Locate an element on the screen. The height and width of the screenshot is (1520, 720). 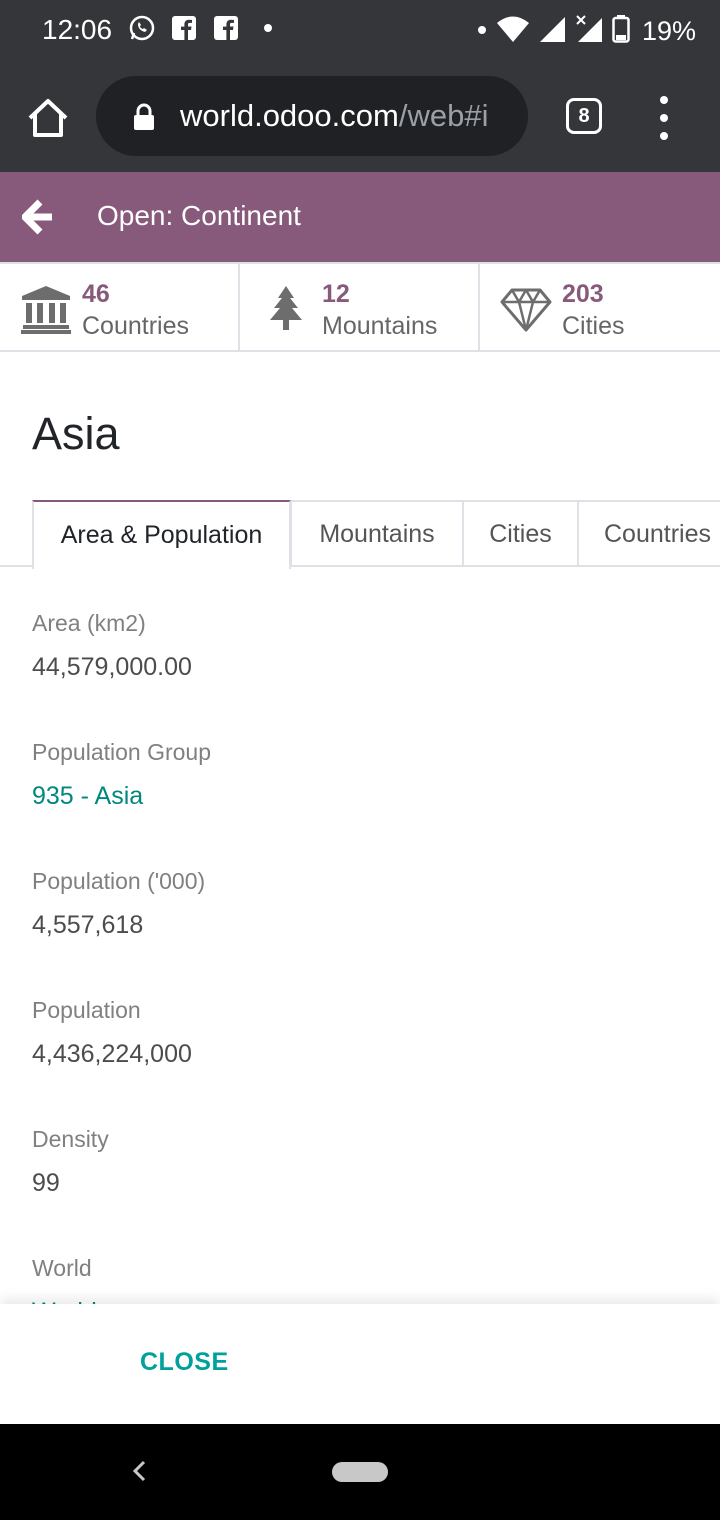
address-bar: world.odoo.com/web#i is located at coordinates (312, 116).